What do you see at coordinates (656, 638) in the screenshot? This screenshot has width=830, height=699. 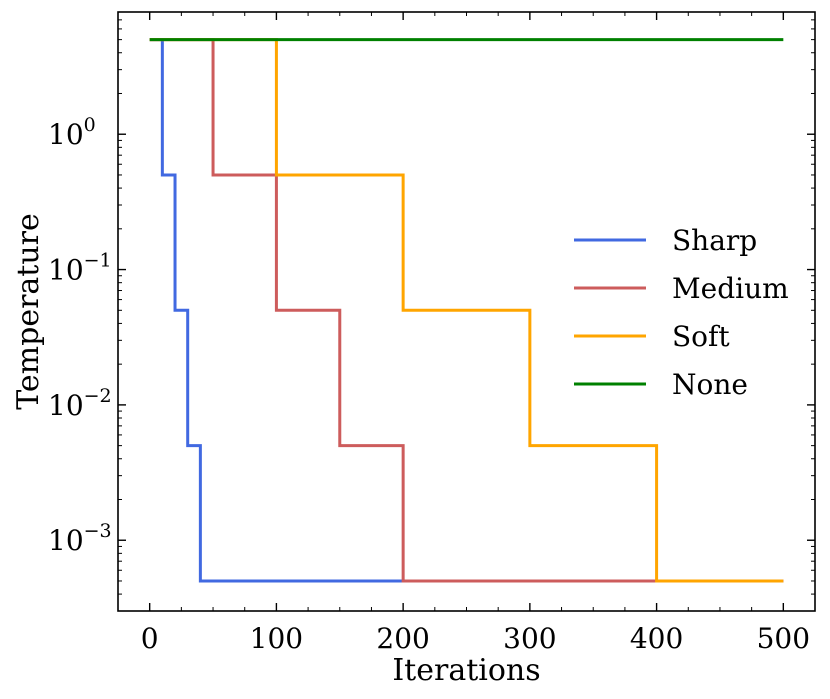 I see `x-tick-label: 400` at bounding box center [656, 638].